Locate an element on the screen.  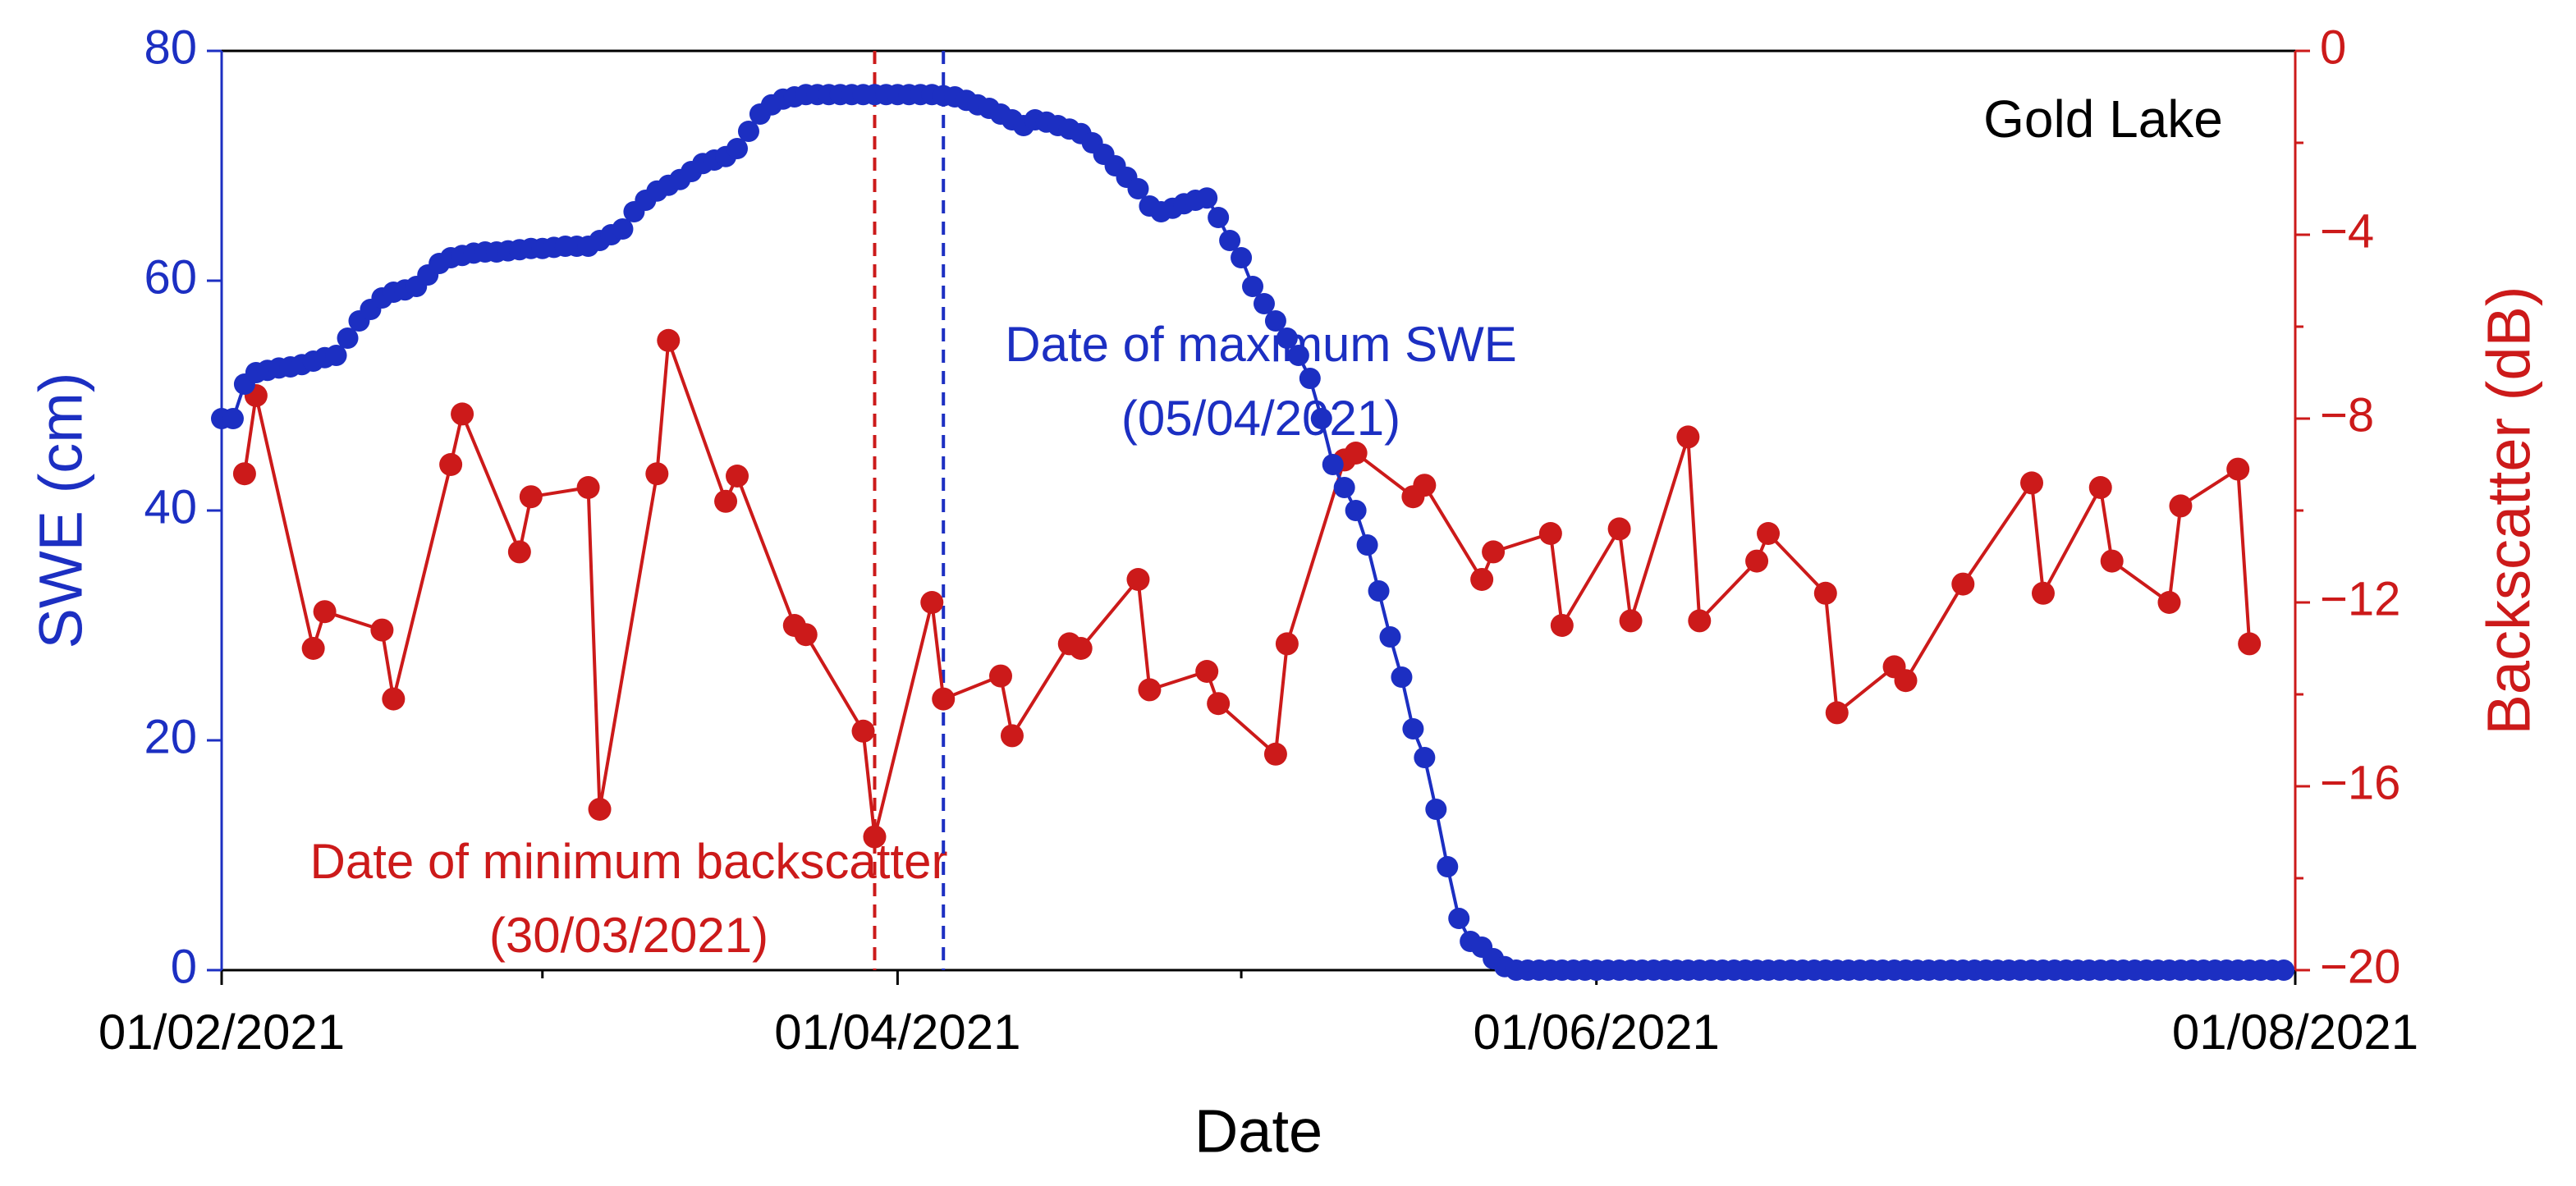
reference-label: Date of maximum SWE is located at coordinates (1261, 345).